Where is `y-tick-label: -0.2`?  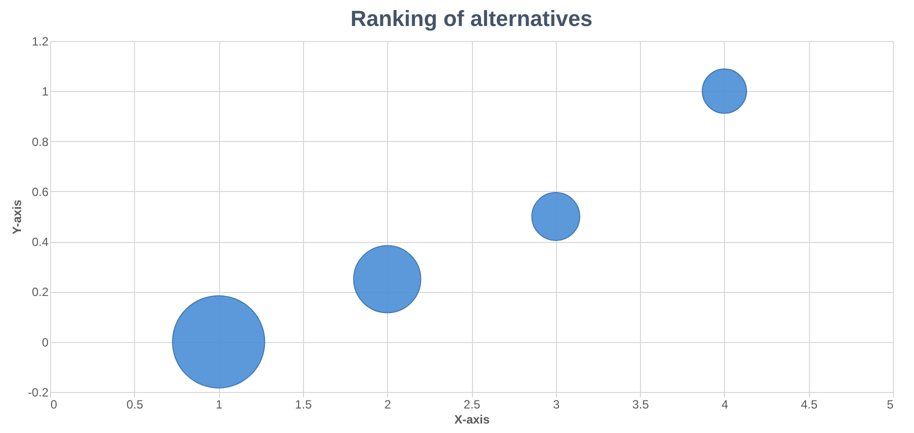
y-tick-label: -0.2 is located at coordinates (38, 393).